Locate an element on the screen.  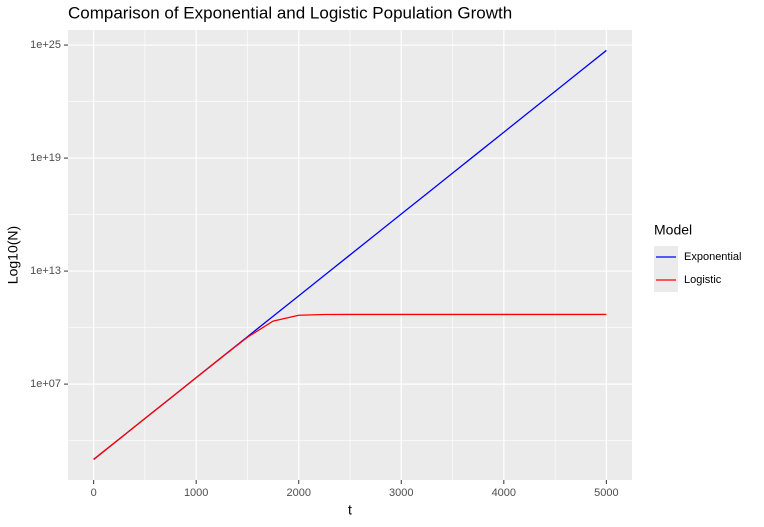
legend-label: Exponential is located at coordinates (713, 257).